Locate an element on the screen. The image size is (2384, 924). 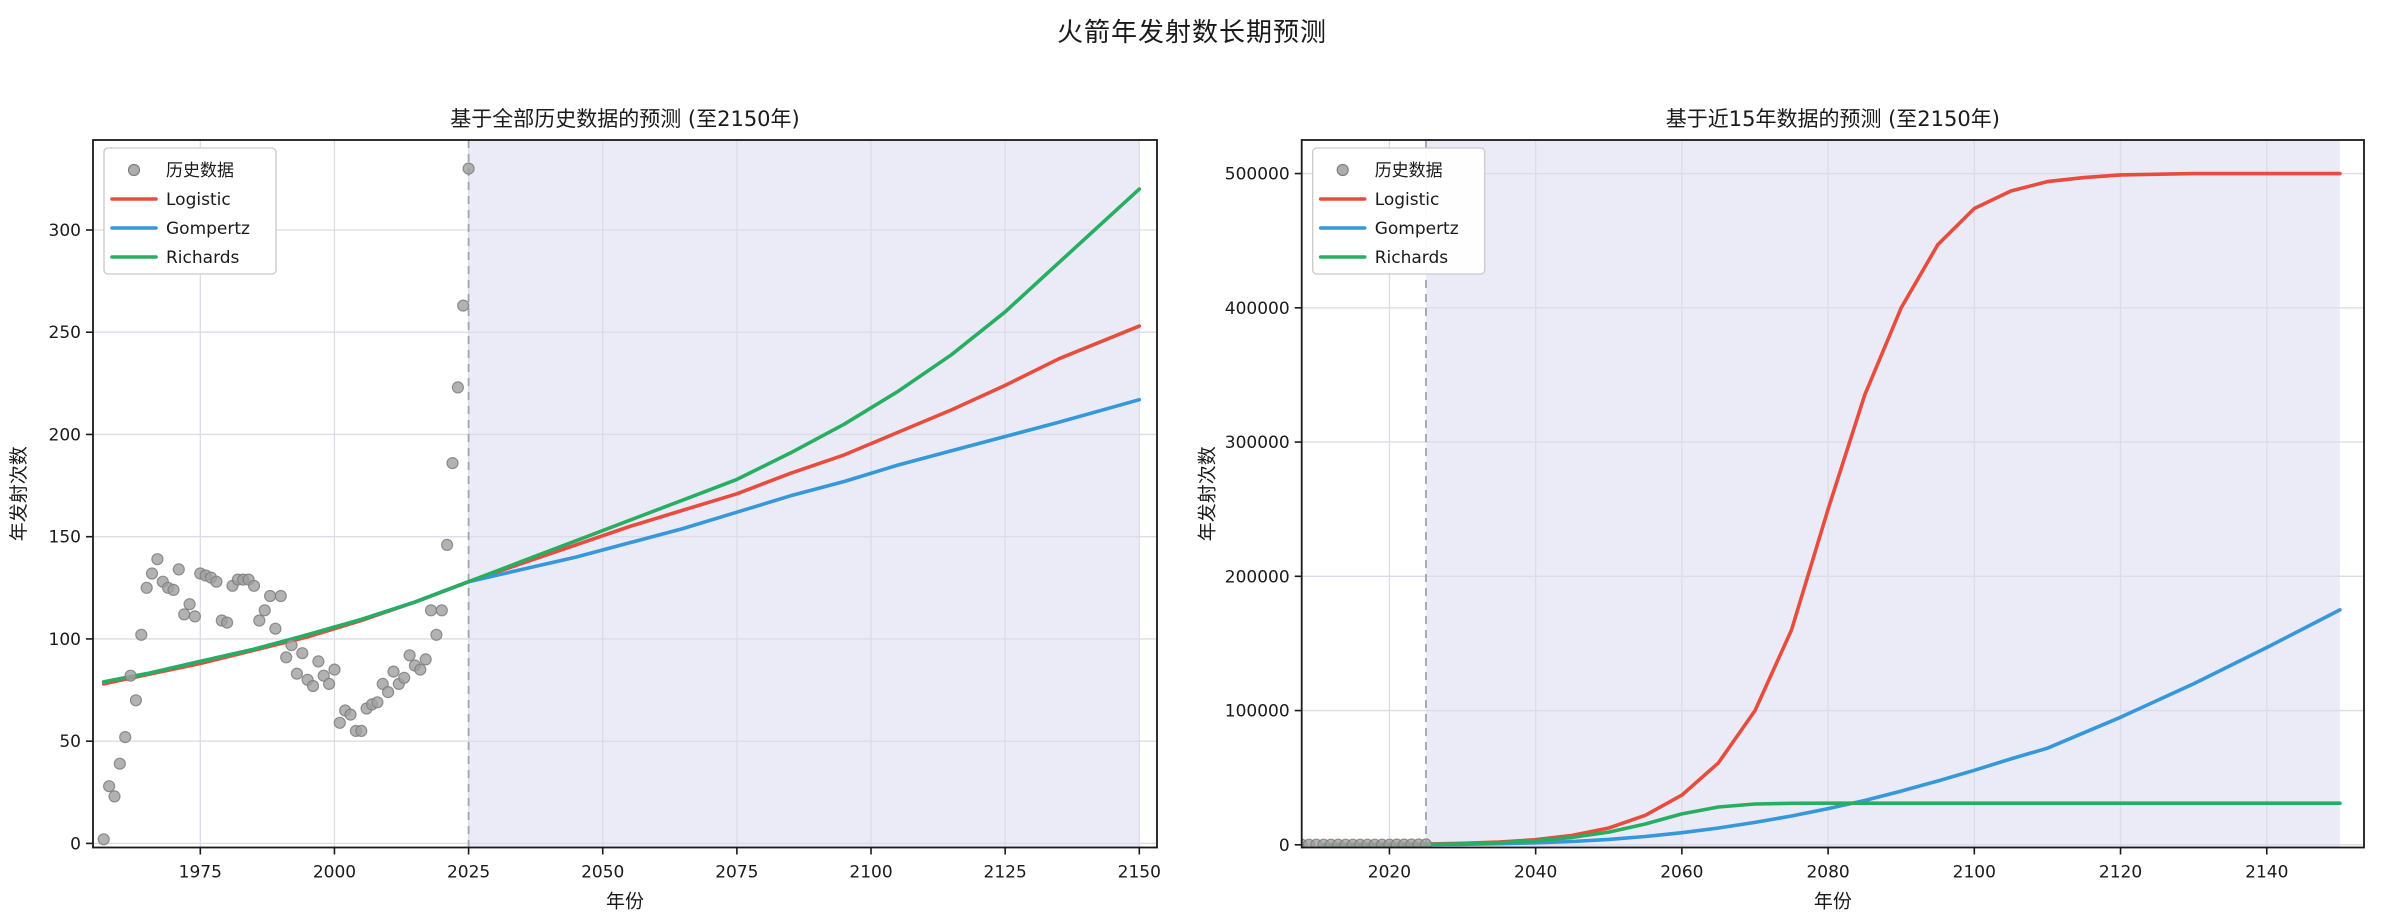
richards-curve is located at coordinates (1831, 824).